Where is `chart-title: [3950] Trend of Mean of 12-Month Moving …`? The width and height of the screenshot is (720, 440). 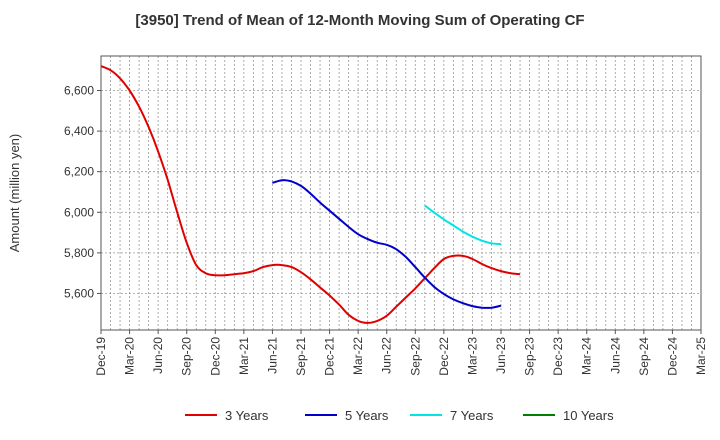
chart-title: [3950] Trend of Mean of 12-Month Moving … is located at coordinates (360, 20).